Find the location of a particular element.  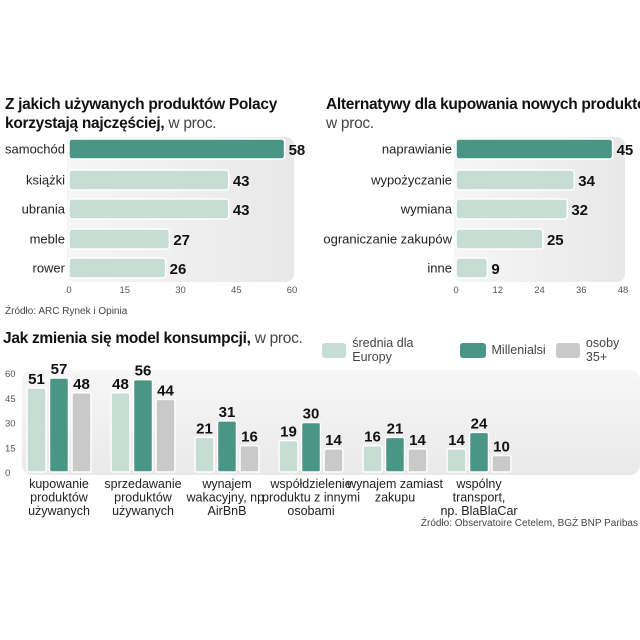

category-label: wynajem zamiast is located at coordinates (394, 484).